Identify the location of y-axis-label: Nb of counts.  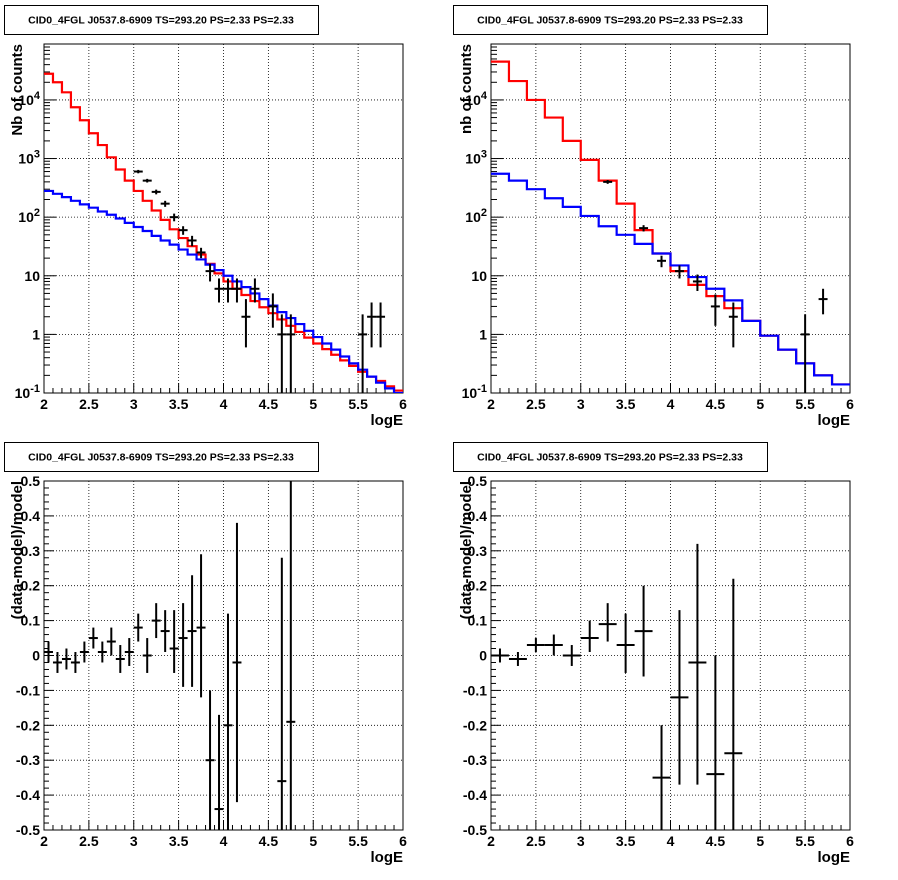
(17, 90).